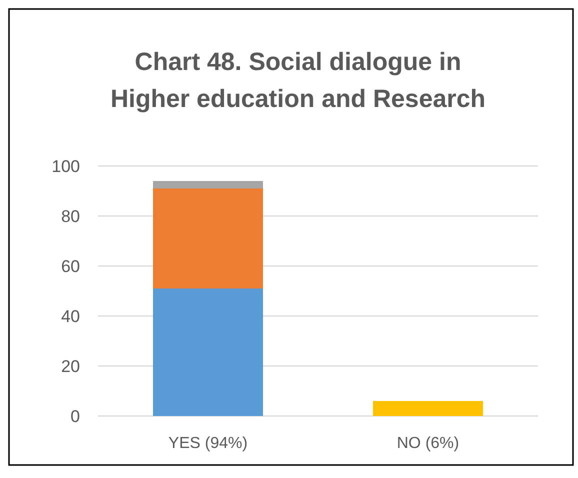 This screenshot has height=478, width=578. Describe the element at coordinates (70, 266) in the screenshot. I see `y-tick-label: 60` at that location.